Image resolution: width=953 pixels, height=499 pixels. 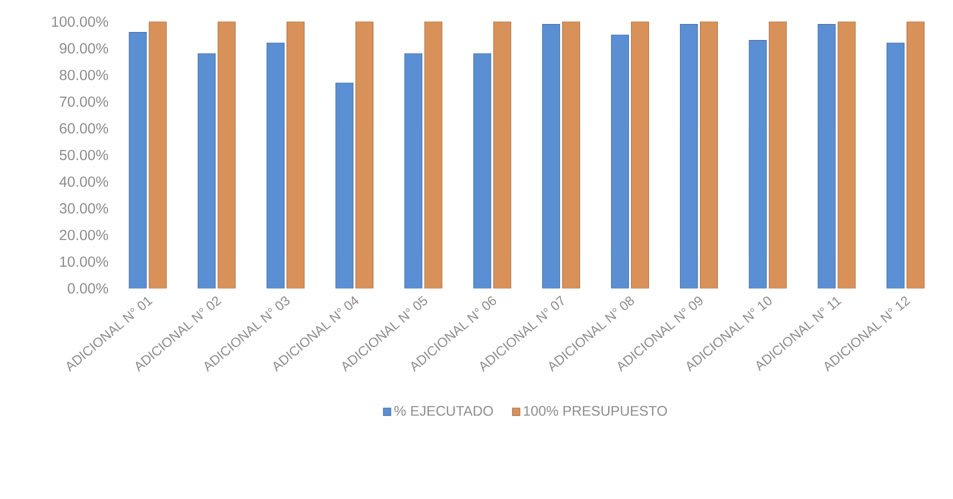 What do you see at coordinates (84, 235) in the screenshot?
I see `y-tick-label: 20.00%` at bounding box center [84, 235].